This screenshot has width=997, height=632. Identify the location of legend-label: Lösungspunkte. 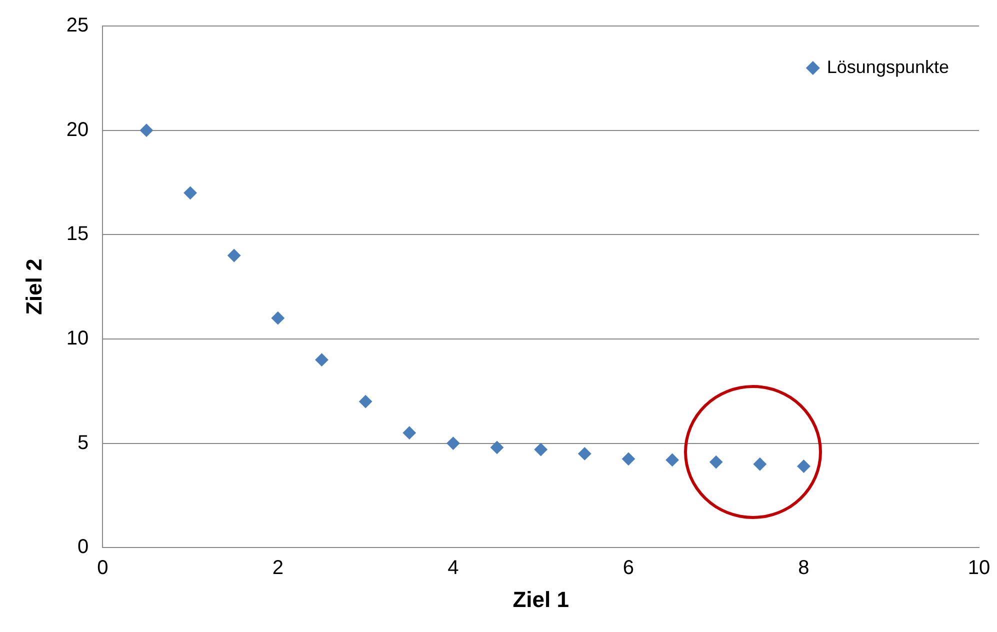
(888, 66).